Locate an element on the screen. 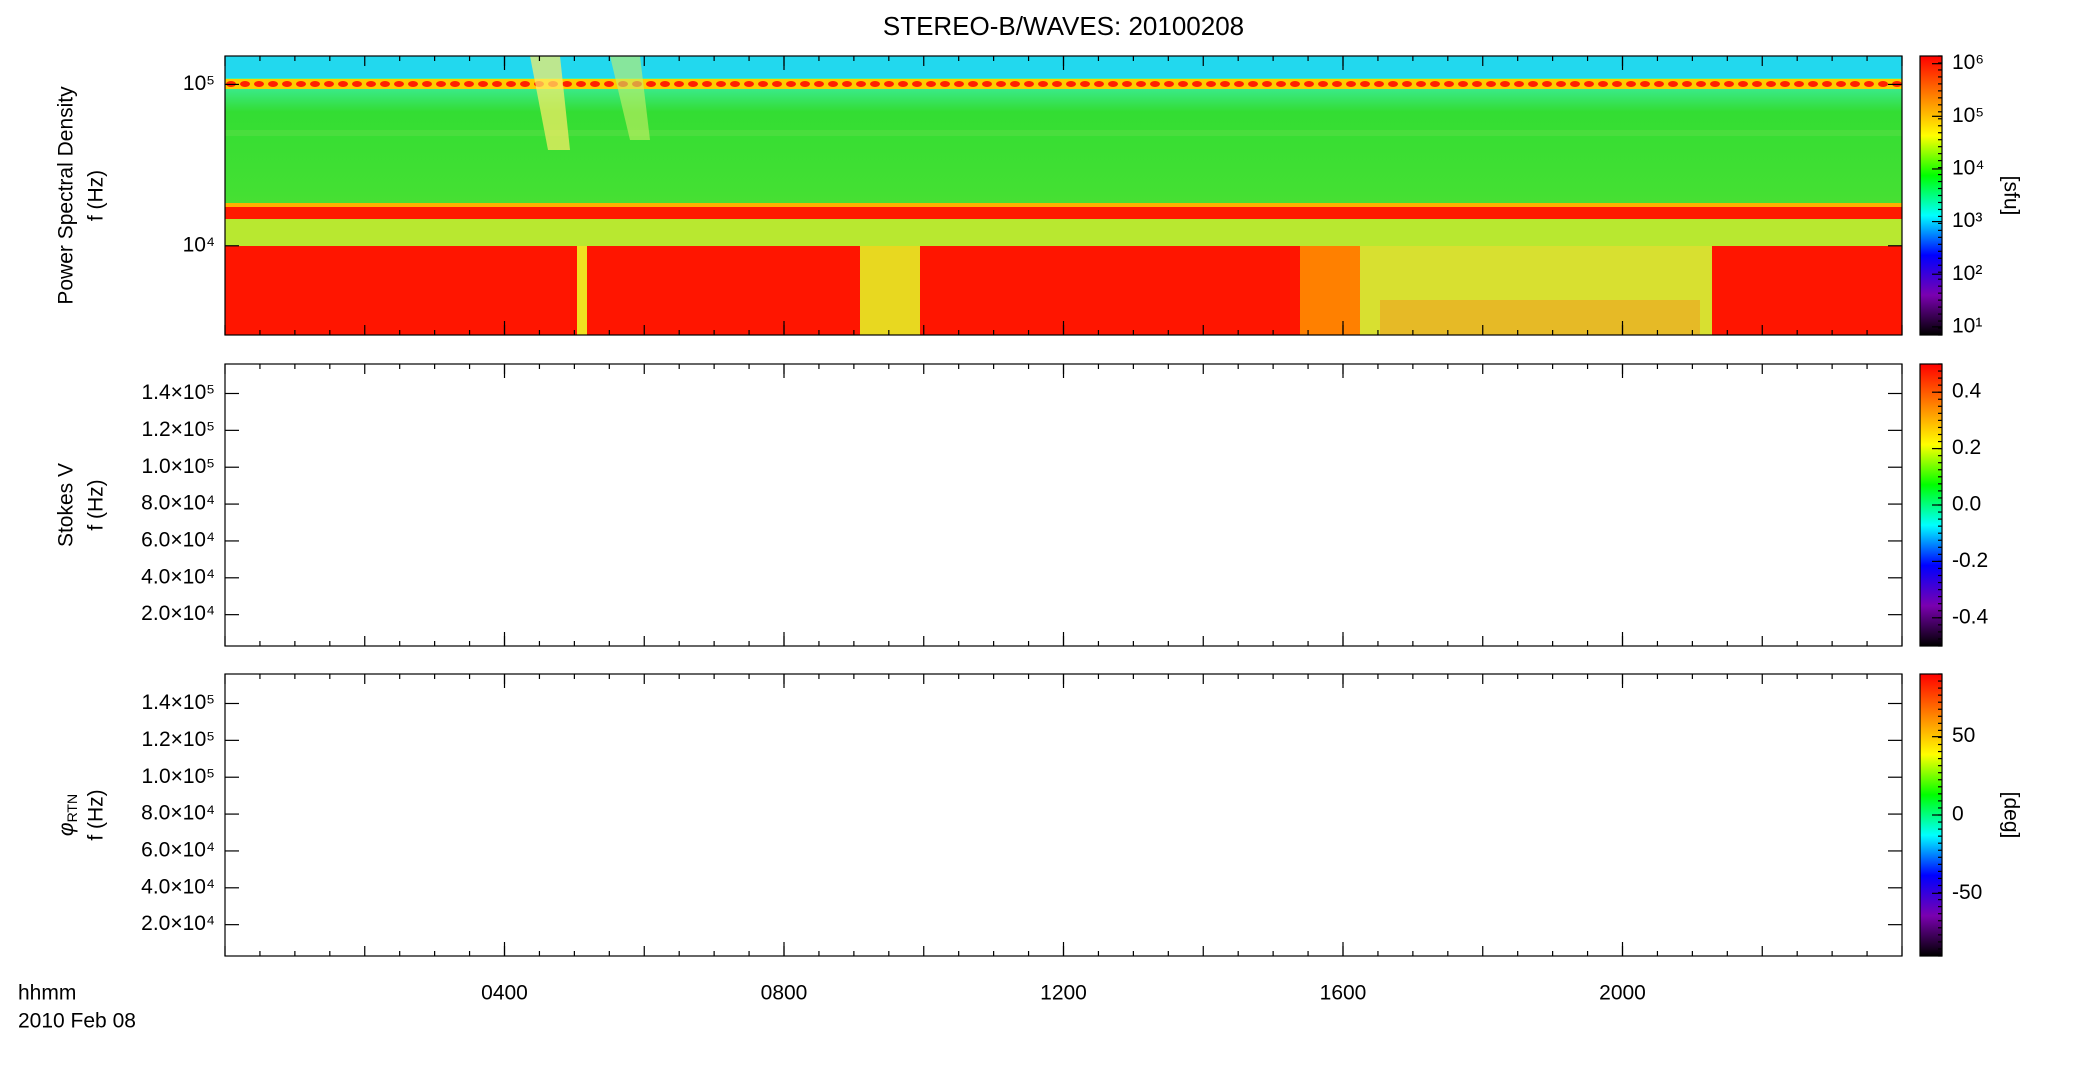  y-axis-label: φRTN is located at coordinates (67, 815).